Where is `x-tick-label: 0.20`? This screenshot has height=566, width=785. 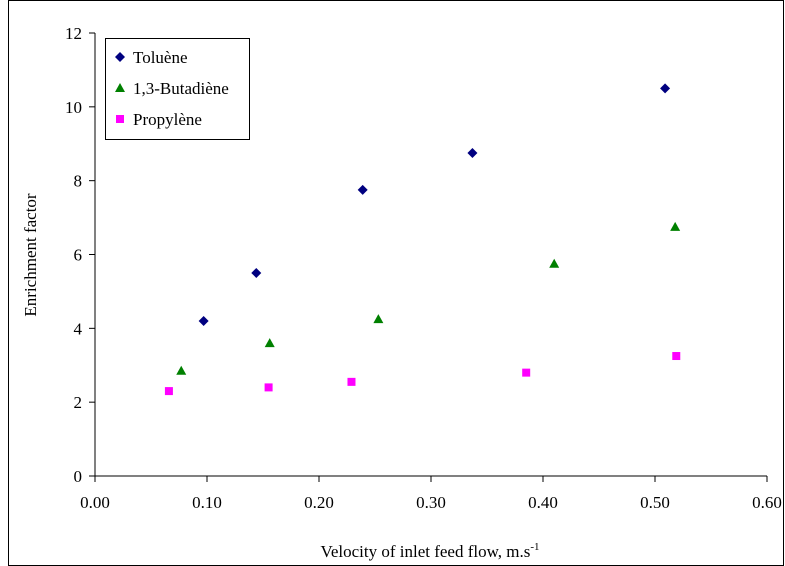
x-tick-label: 0.20 is located at coordinates (319, 502).